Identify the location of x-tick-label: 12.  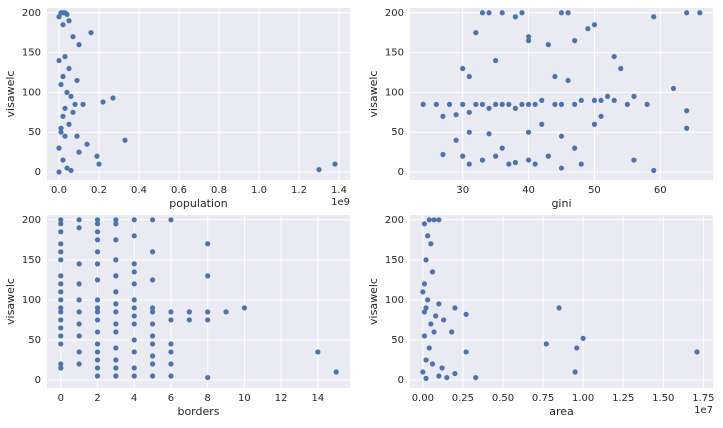
(281, 398).